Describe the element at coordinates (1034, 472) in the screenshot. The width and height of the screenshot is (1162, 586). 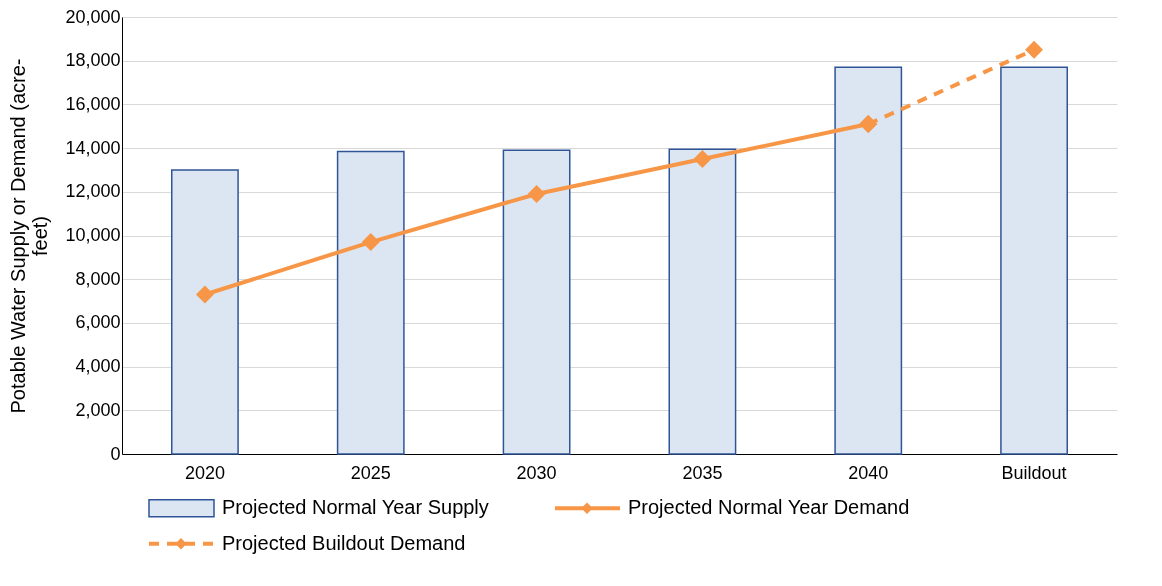
I see `x-tick-label: Buildout` at that location.